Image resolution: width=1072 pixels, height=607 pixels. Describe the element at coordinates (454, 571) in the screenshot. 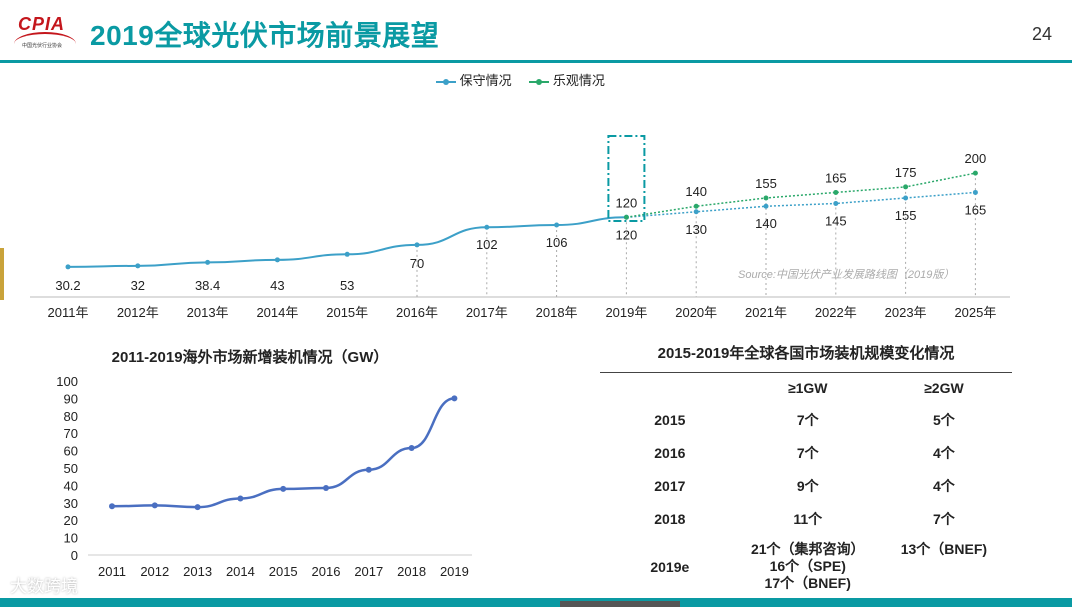

I see `x-tick-label: 2019` at that location.